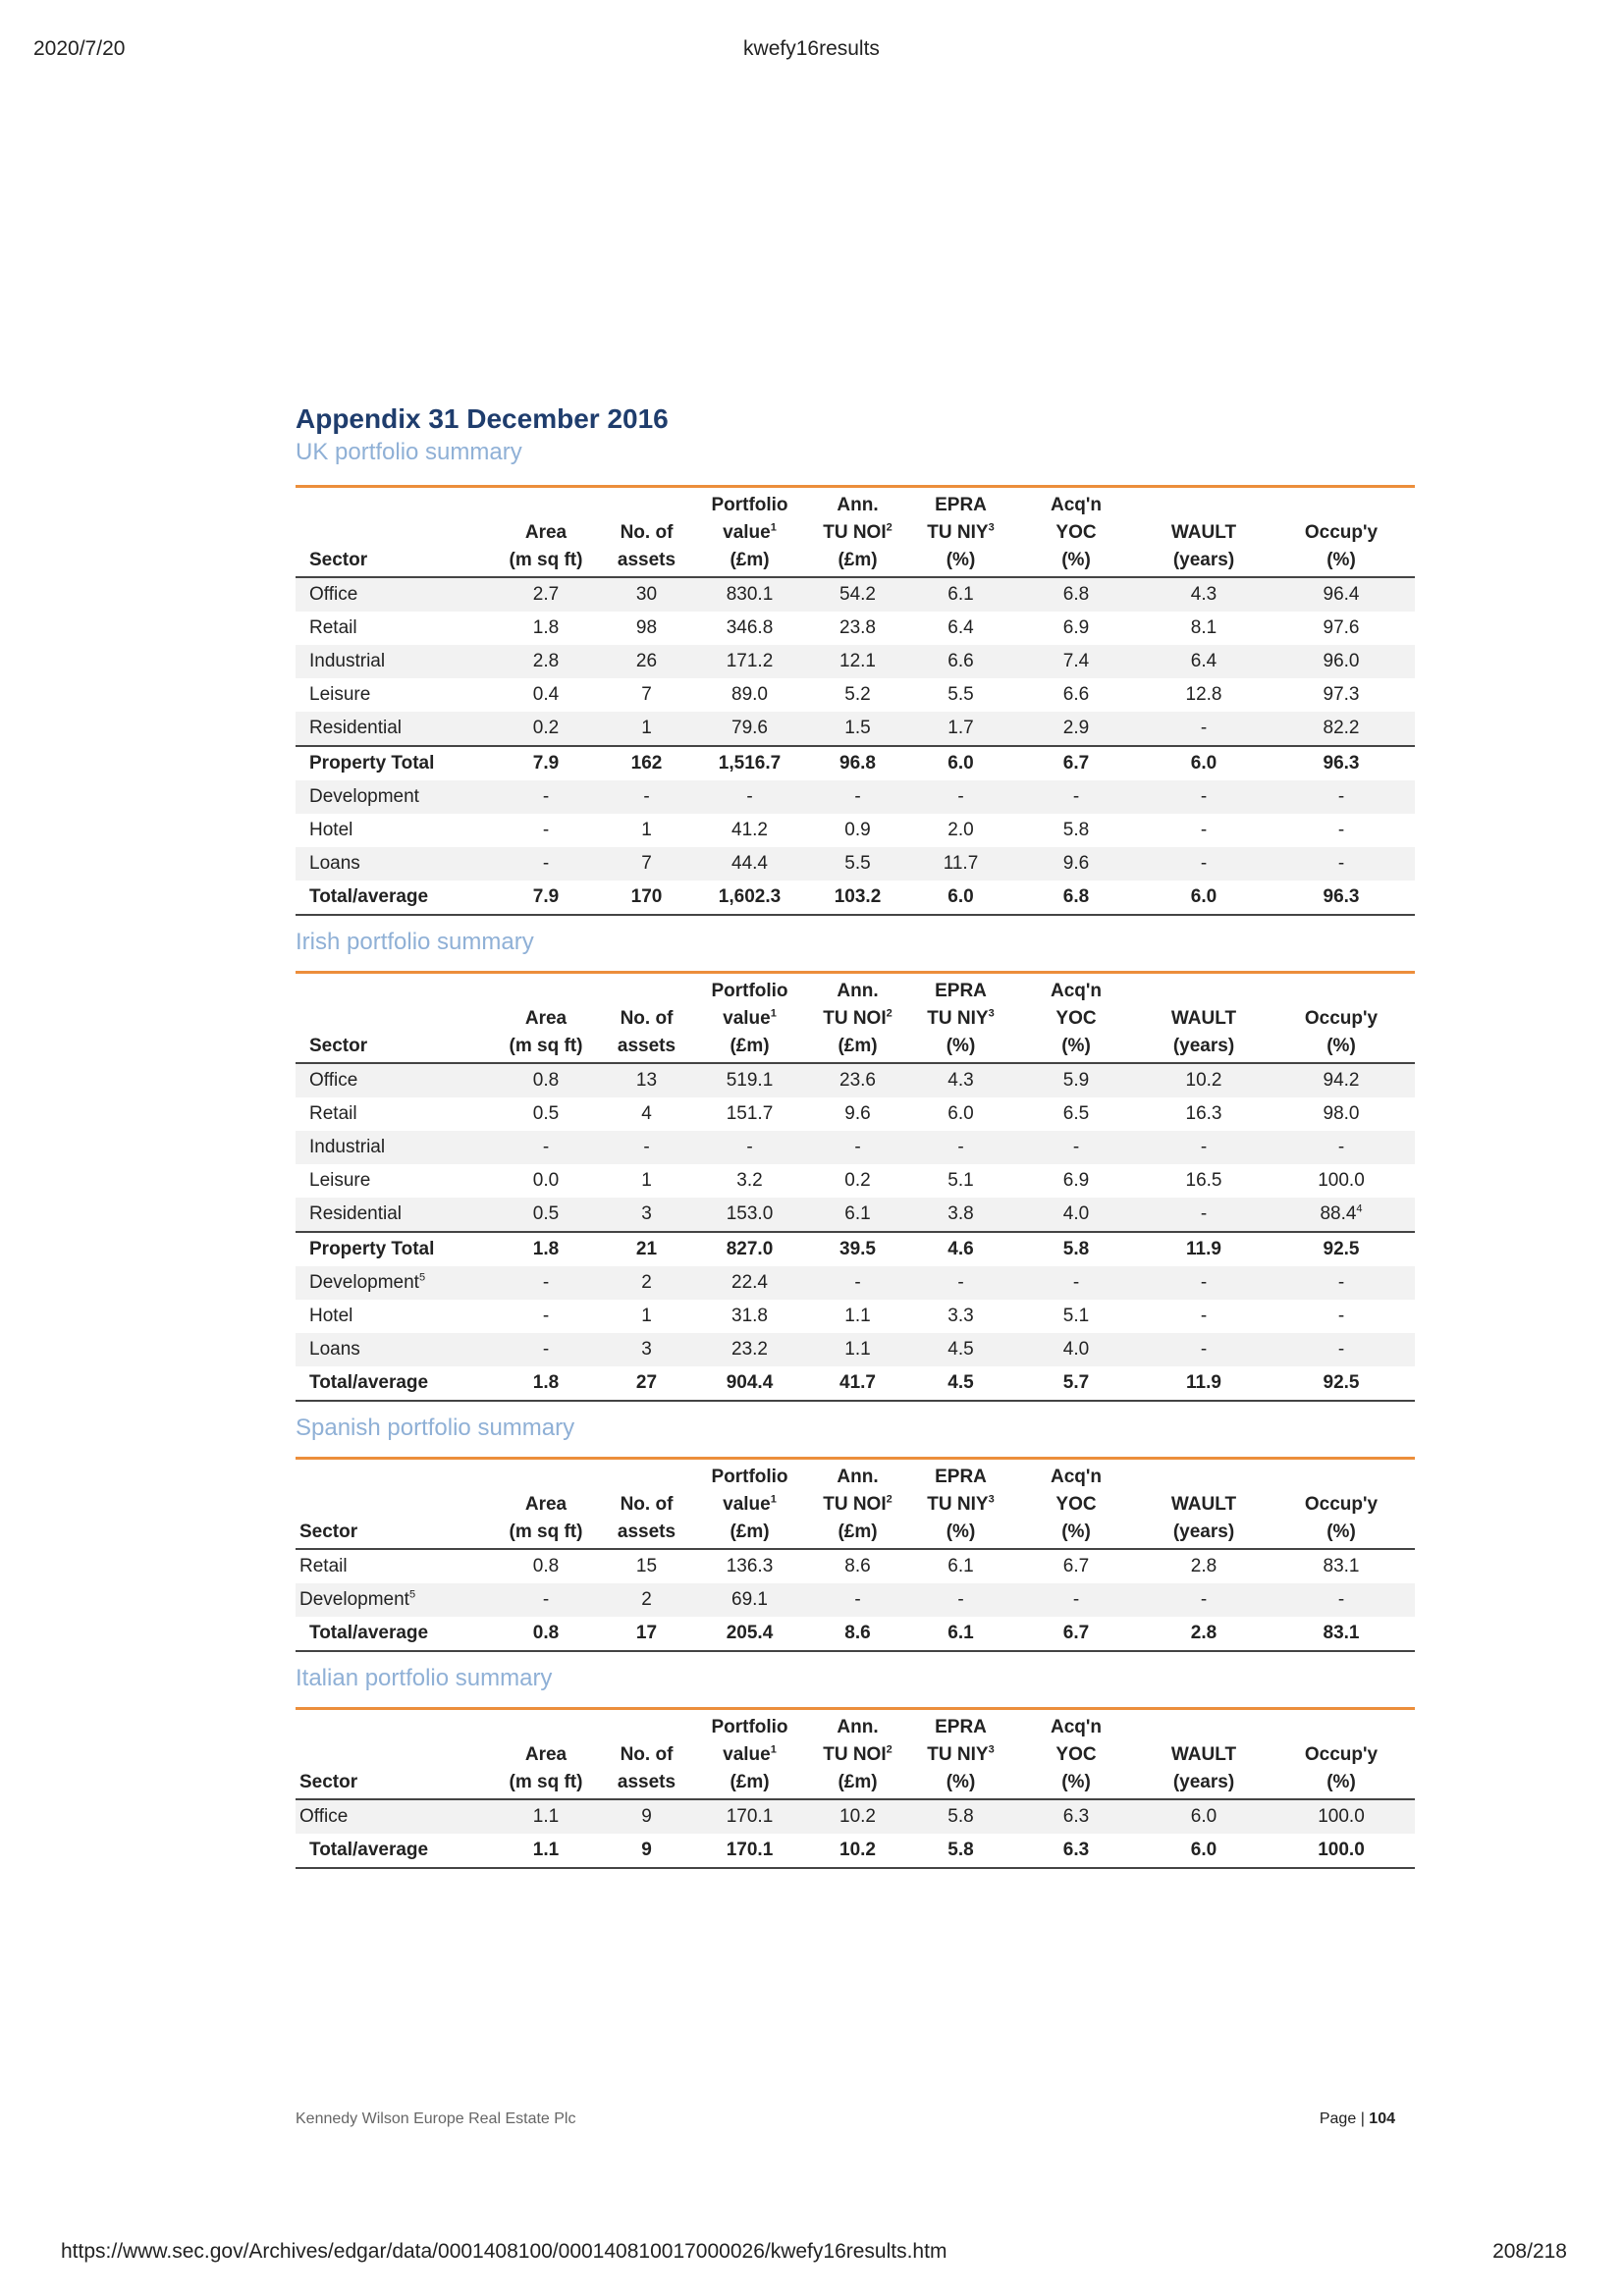 The image size is (1623, 2296). What do you see at coordinates (409, 452) in the screenshot?
I see `uk-section-title: UK portfolio summary` at bounding box center [409, 452].